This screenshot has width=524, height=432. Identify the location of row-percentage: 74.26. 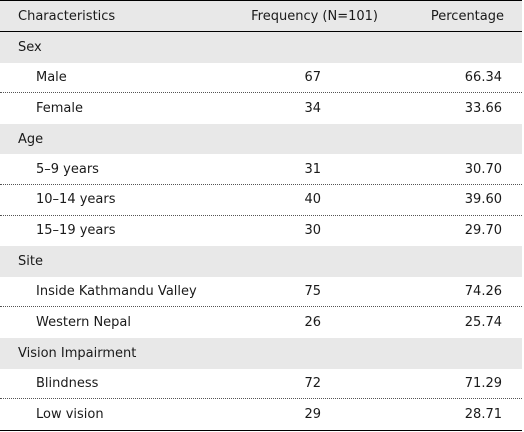
(483, 292).